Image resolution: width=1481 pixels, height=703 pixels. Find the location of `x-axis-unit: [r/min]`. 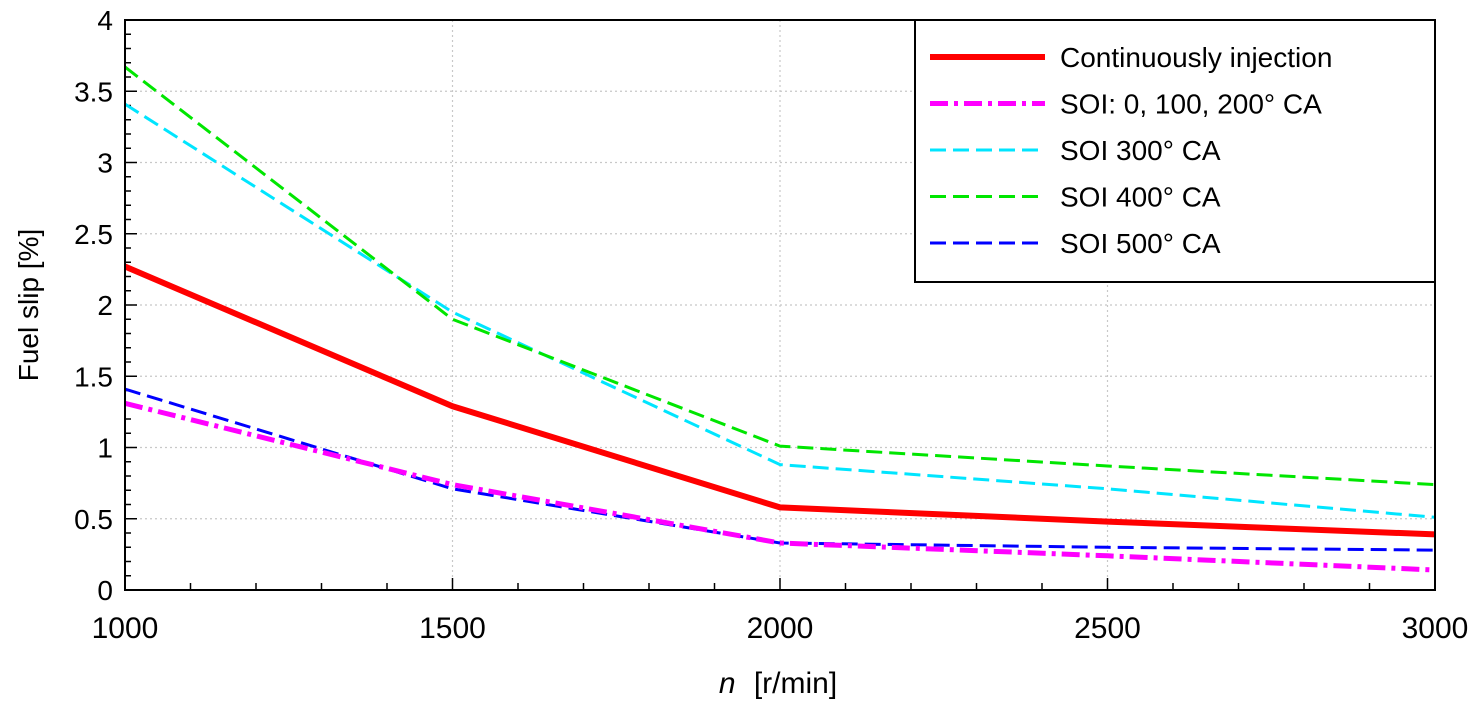

x-axis-unit: [r/min] is located at coordinates (795, 683).